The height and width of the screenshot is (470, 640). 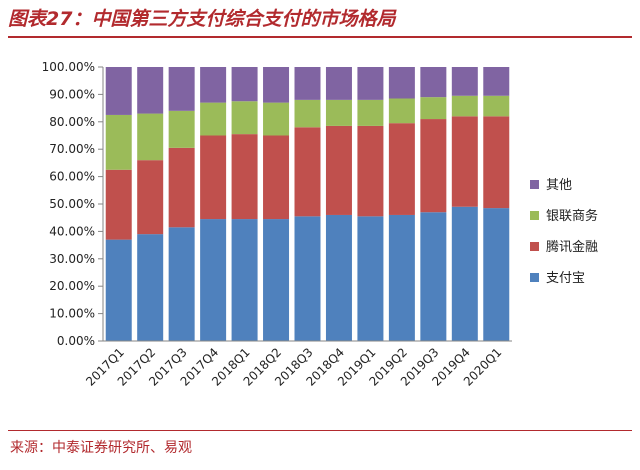 What do you see at coordinates (76, 341) in the screenshot?
I see `y-tick-label: 0.00%` at bounding box center [76, 341].